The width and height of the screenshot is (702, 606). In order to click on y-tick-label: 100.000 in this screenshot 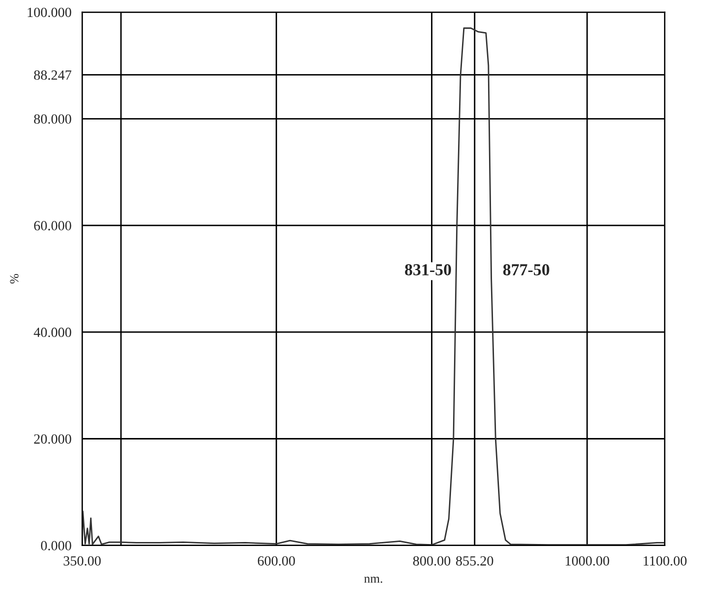, I will do `click(50, 13)`.